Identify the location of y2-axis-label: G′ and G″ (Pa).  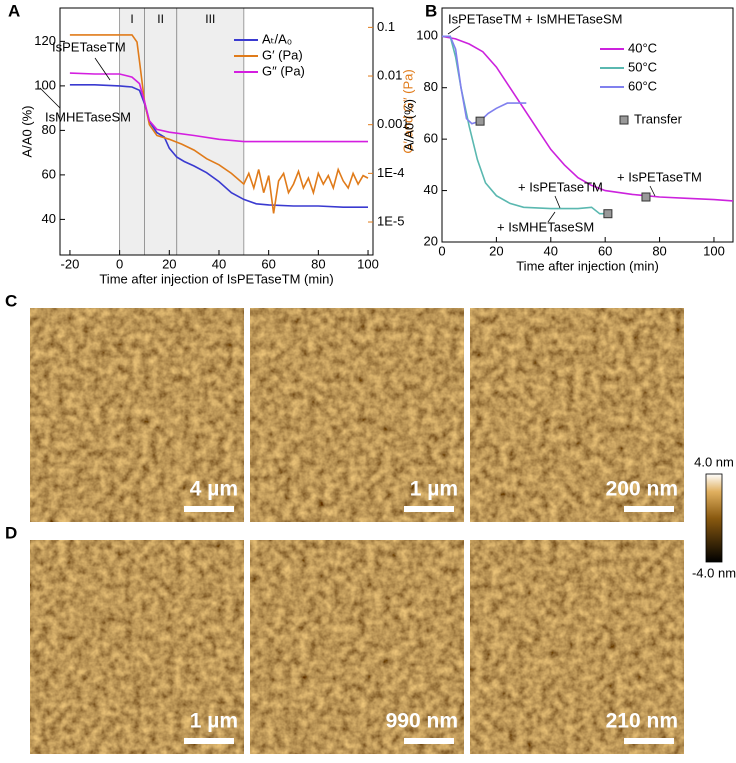
(407, 111).